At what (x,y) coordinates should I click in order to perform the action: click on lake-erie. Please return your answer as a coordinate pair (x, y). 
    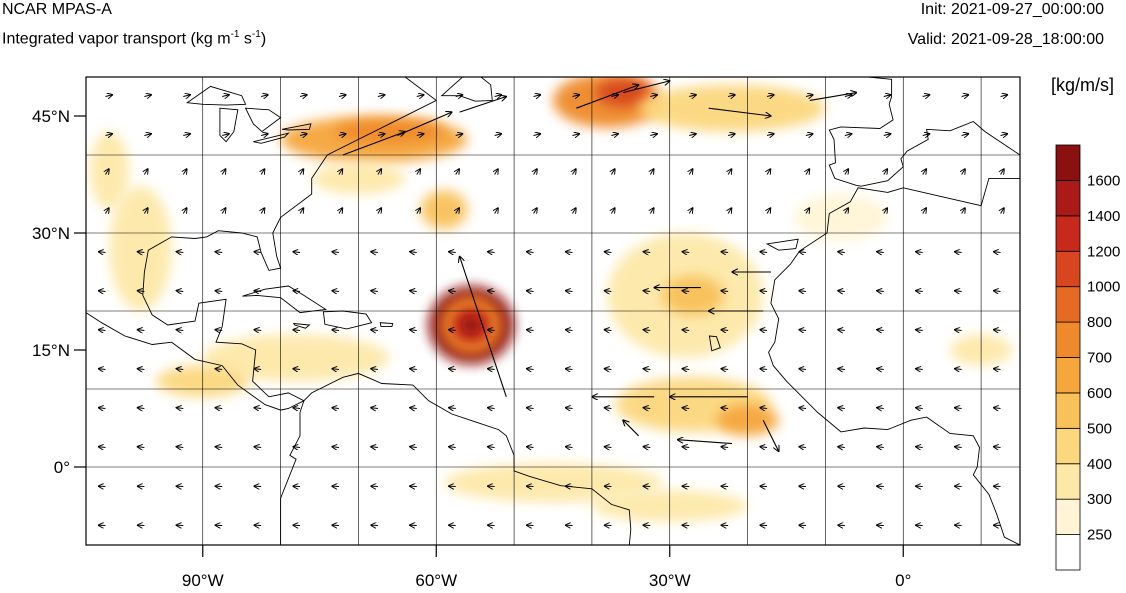
    Looking at the image, I should click on (271, 138).